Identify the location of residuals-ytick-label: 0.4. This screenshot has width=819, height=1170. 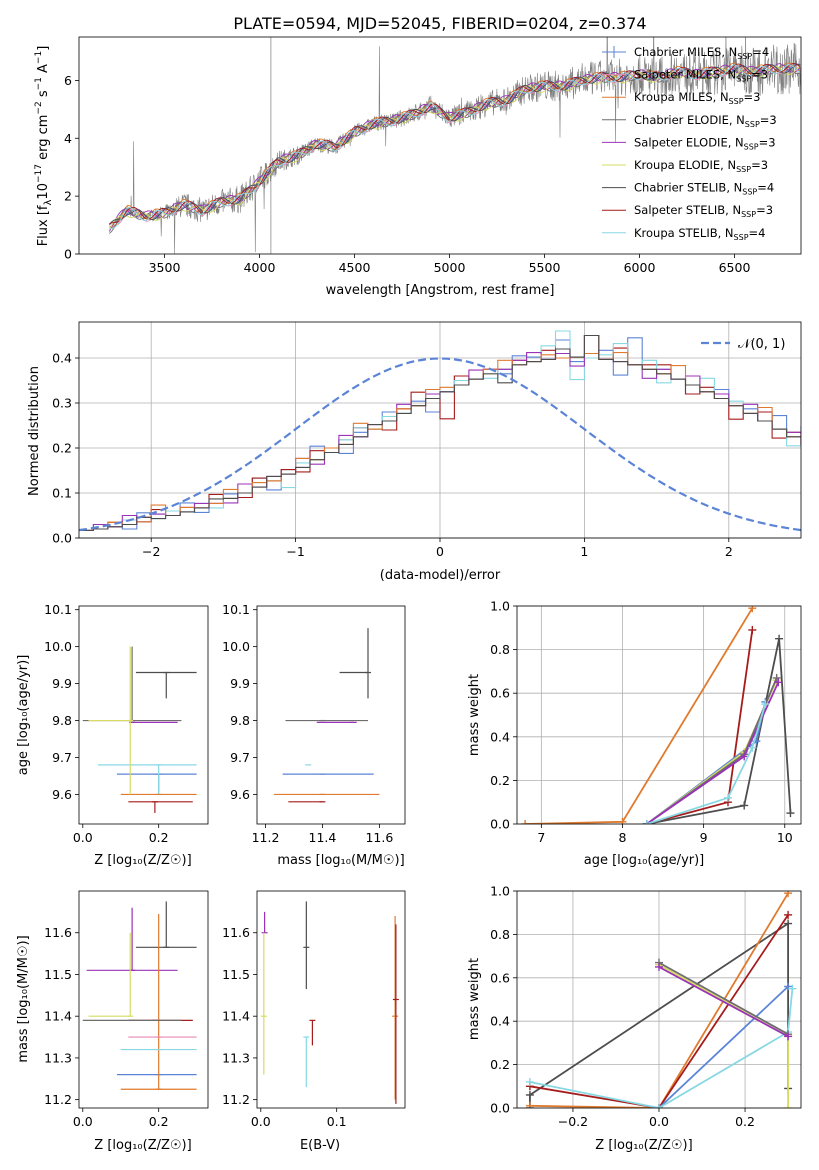
(62, 358).